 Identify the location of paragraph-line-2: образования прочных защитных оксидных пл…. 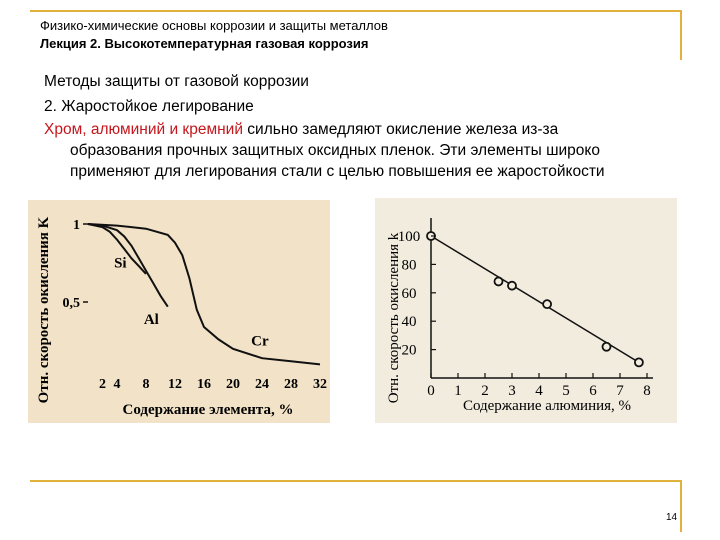
(335, 150).